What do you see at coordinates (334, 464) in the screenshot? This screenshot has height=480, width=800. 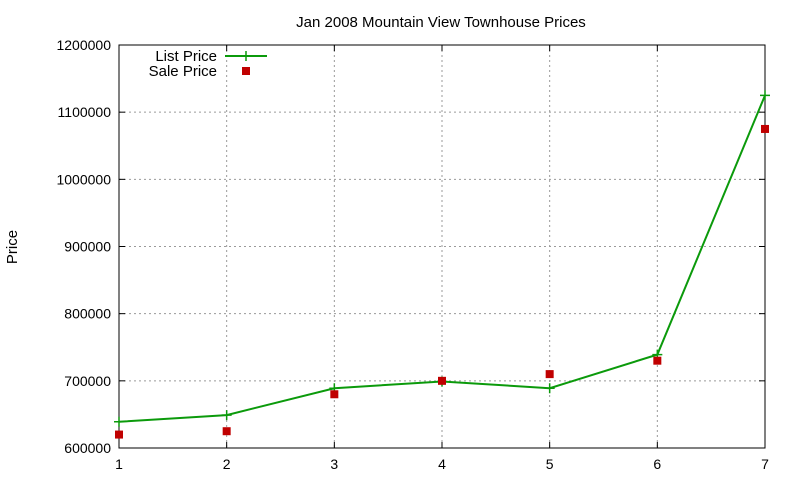 I see `x-tick-label: 3` at bounding box center [334, 464].